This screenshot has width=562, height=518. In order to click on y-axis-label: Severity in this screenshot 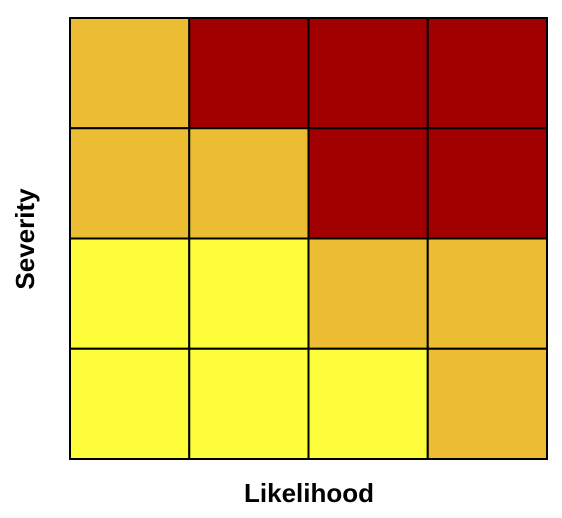, I will do `click(25, 239)`.